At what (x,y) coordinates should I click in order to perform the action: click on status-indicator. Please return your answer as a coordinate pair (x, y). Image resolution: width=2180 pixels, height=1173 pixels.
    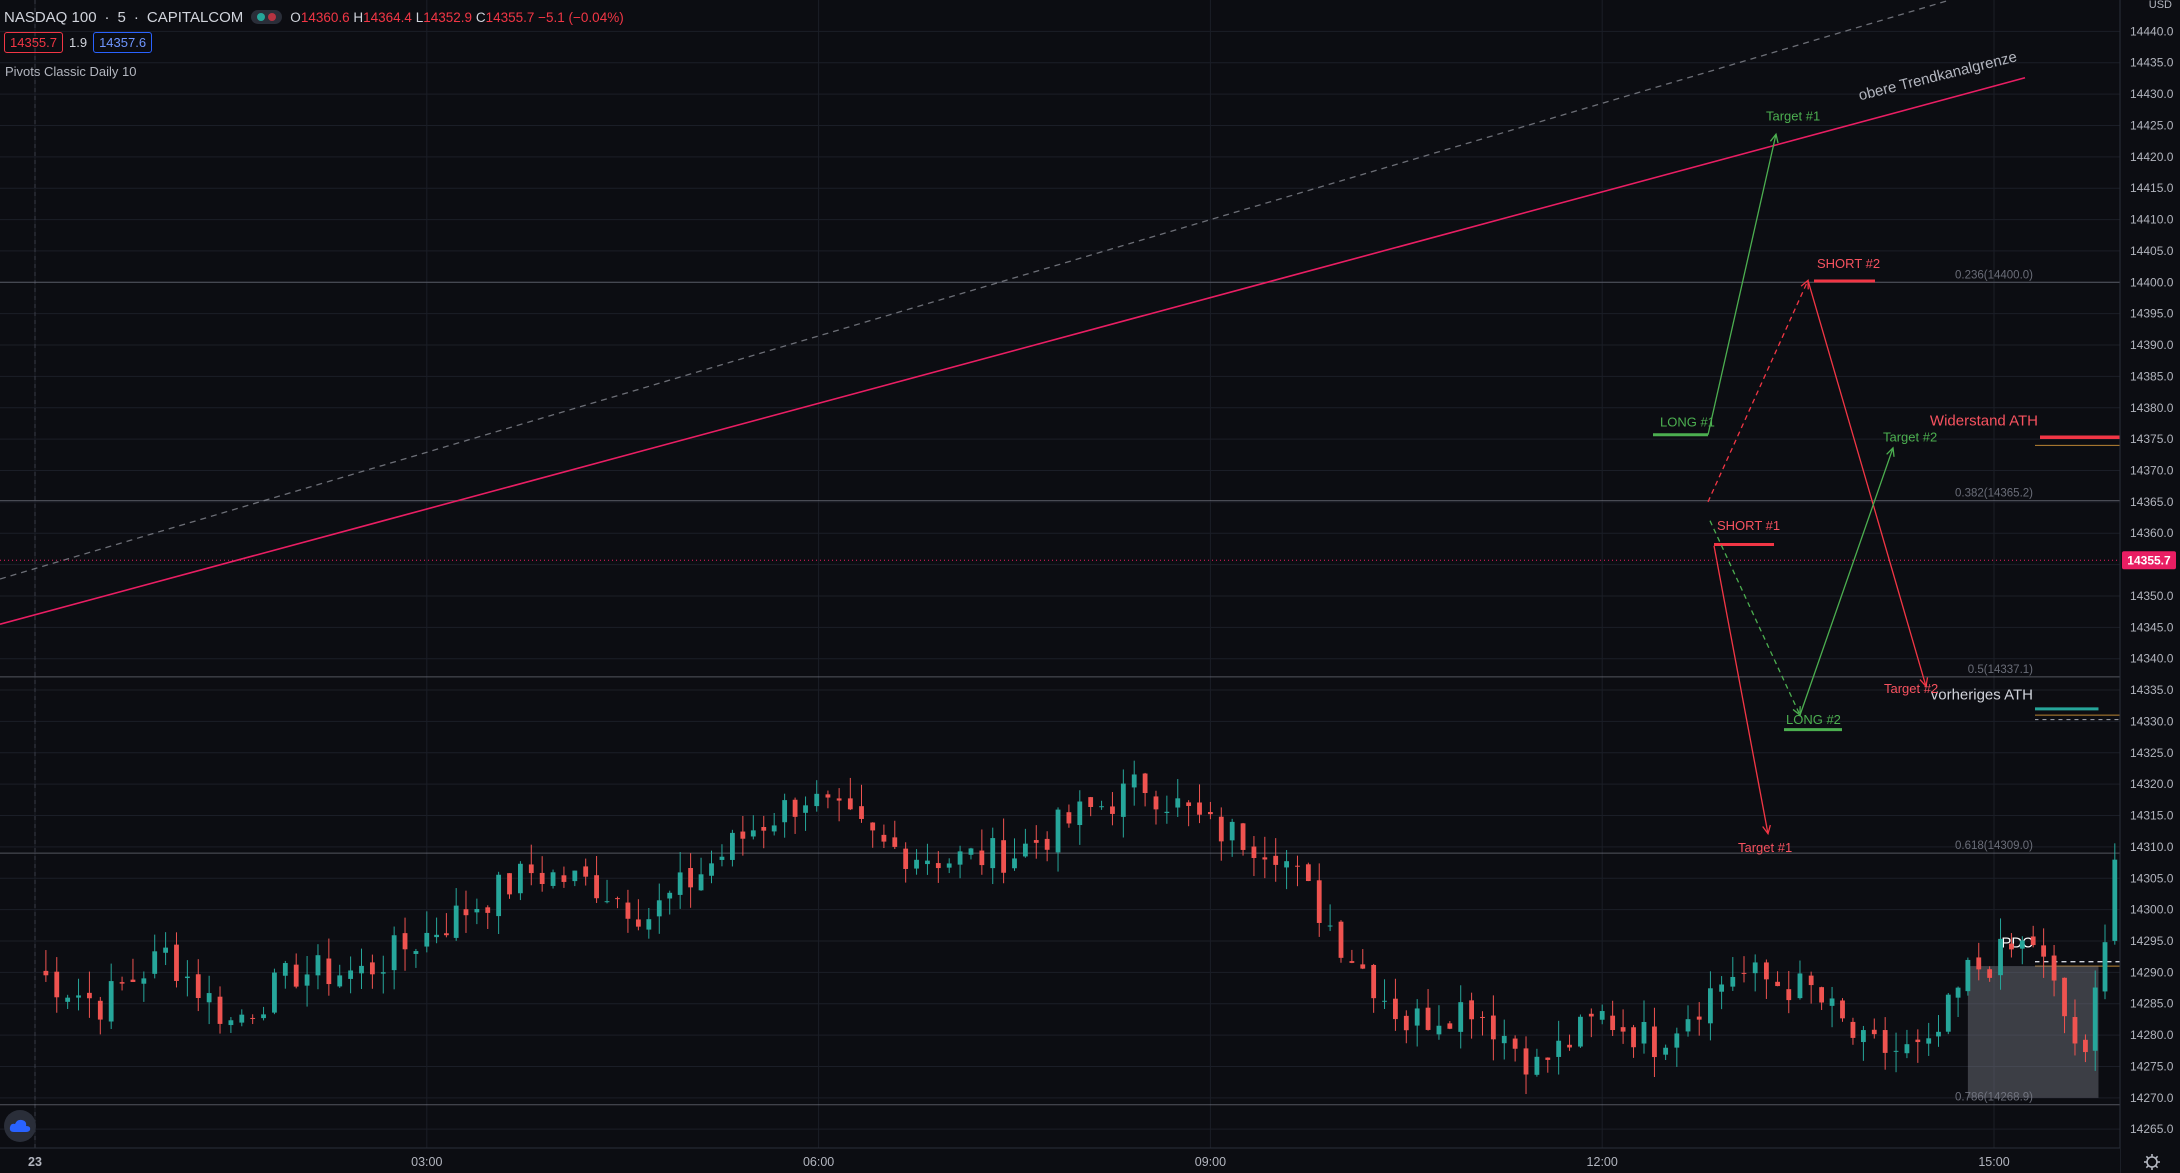
    Looking at the image, I should click on (267, 17).